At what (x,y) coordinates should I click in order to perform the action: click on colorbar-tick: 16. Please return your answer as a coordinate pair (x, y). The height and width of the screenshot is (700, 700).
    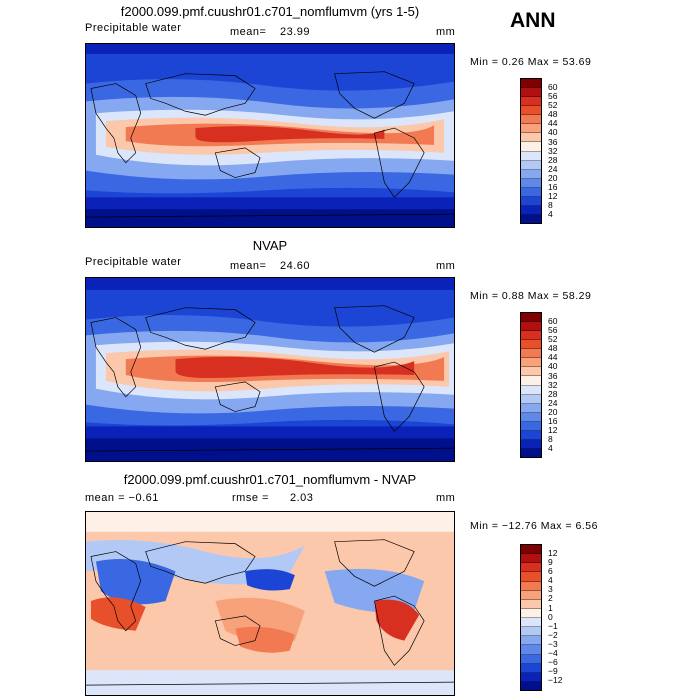
    Looking at the image, I should click on (553, 421).